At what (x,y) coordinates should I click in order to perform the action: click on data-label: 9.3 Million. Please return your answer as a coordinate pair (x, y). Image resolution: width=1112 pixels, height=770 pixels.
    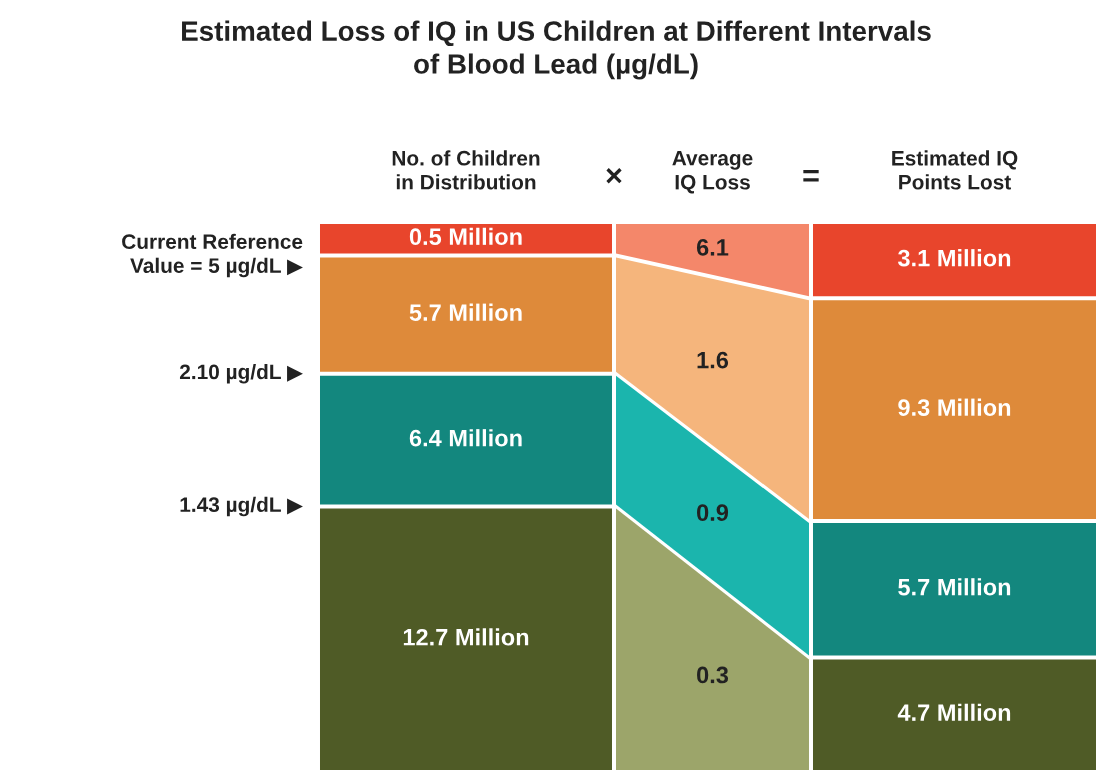
    Looking at the image, I should click on (954, 407).